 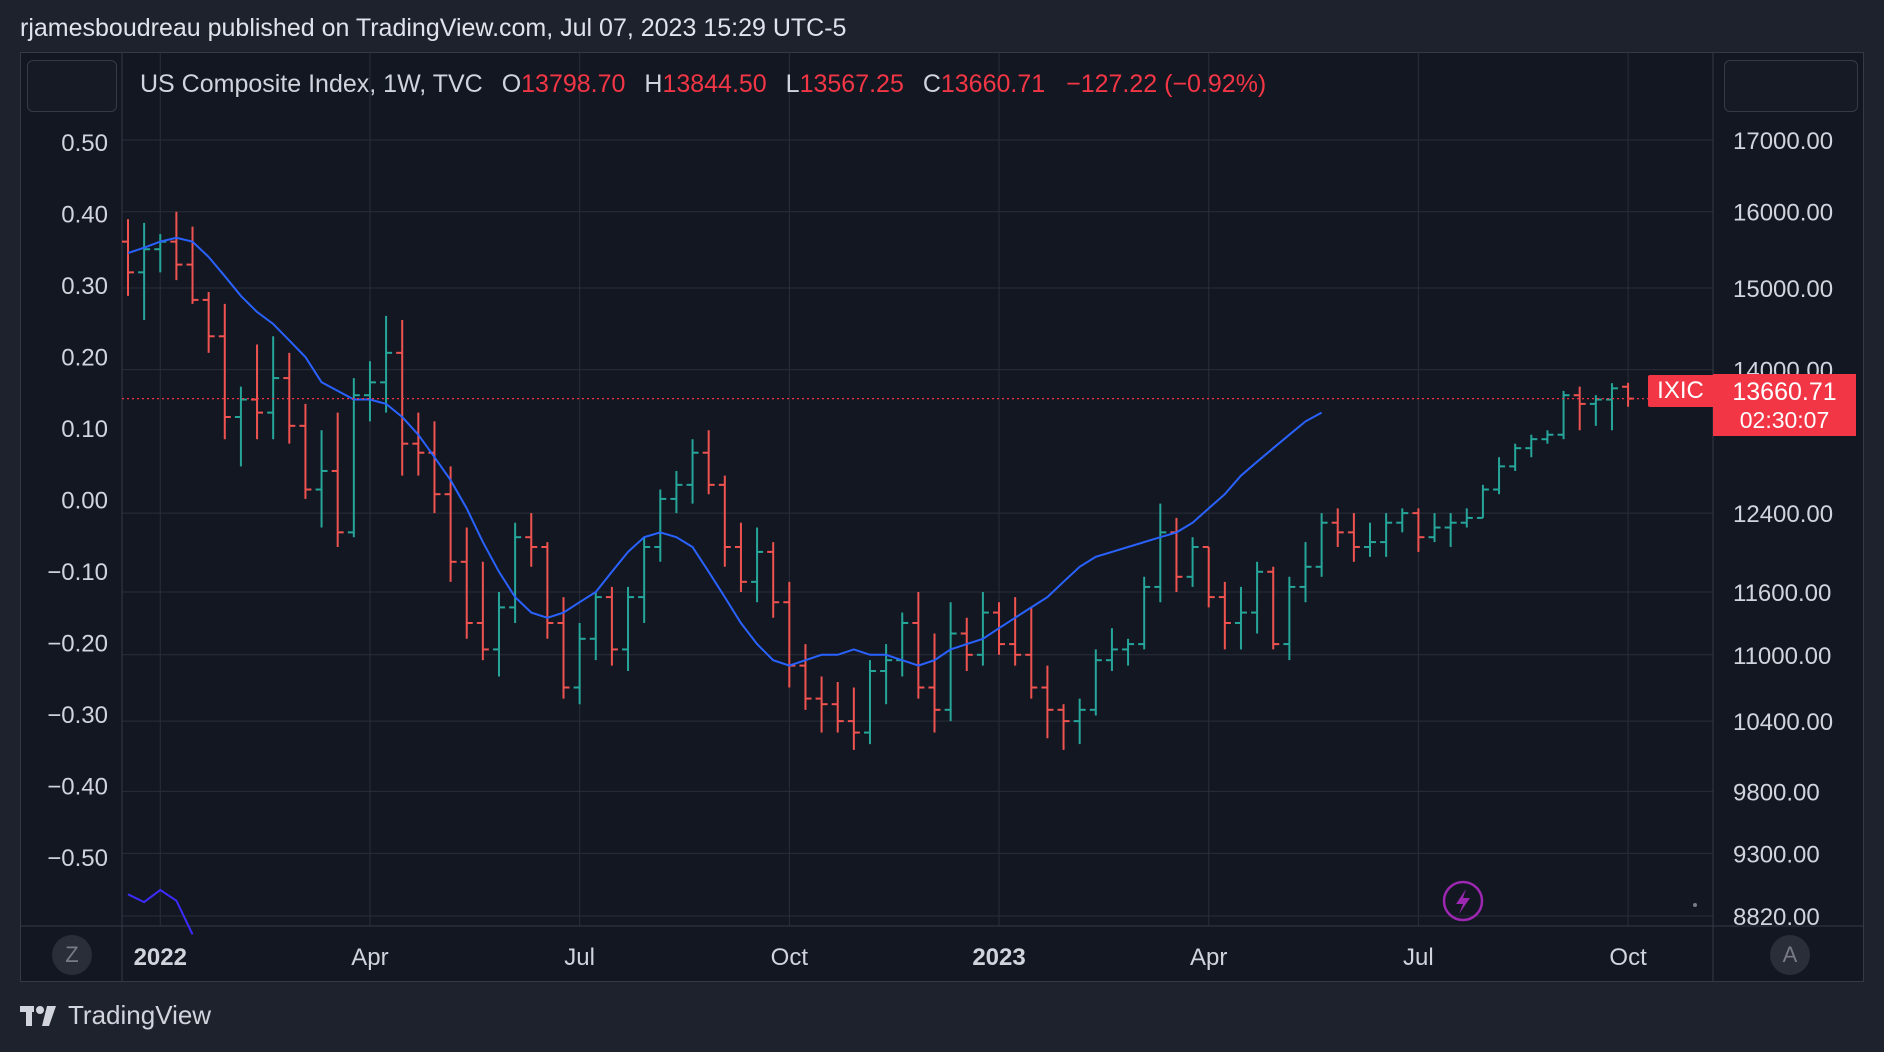 What do you see at coordinates (1783, 722) in the screenshot?
I see `right-tick-label: 10400.00` at bounding box center [1783, 722].